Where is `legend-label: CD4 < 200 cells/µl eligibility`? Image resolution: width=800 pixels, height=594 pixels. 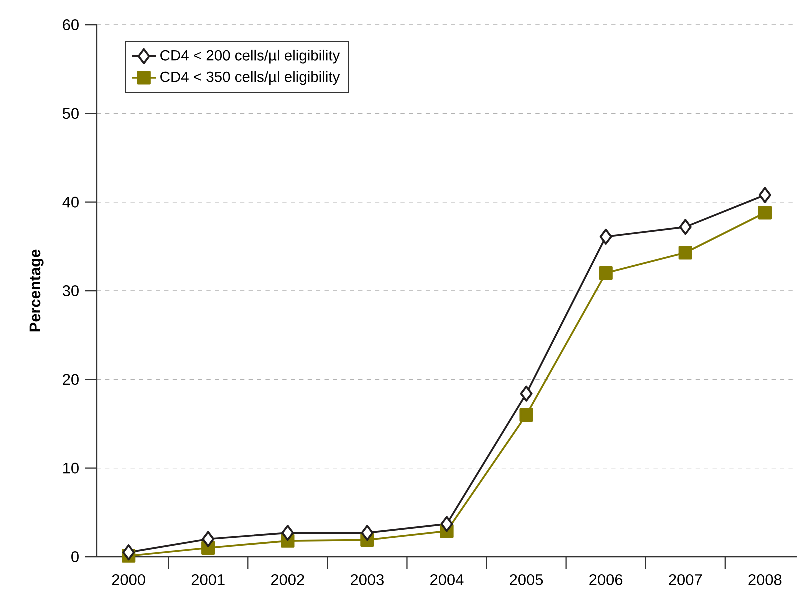
legend-label: CD4 < 200 cells/µl eligibility is located at coordinates (250, 57).